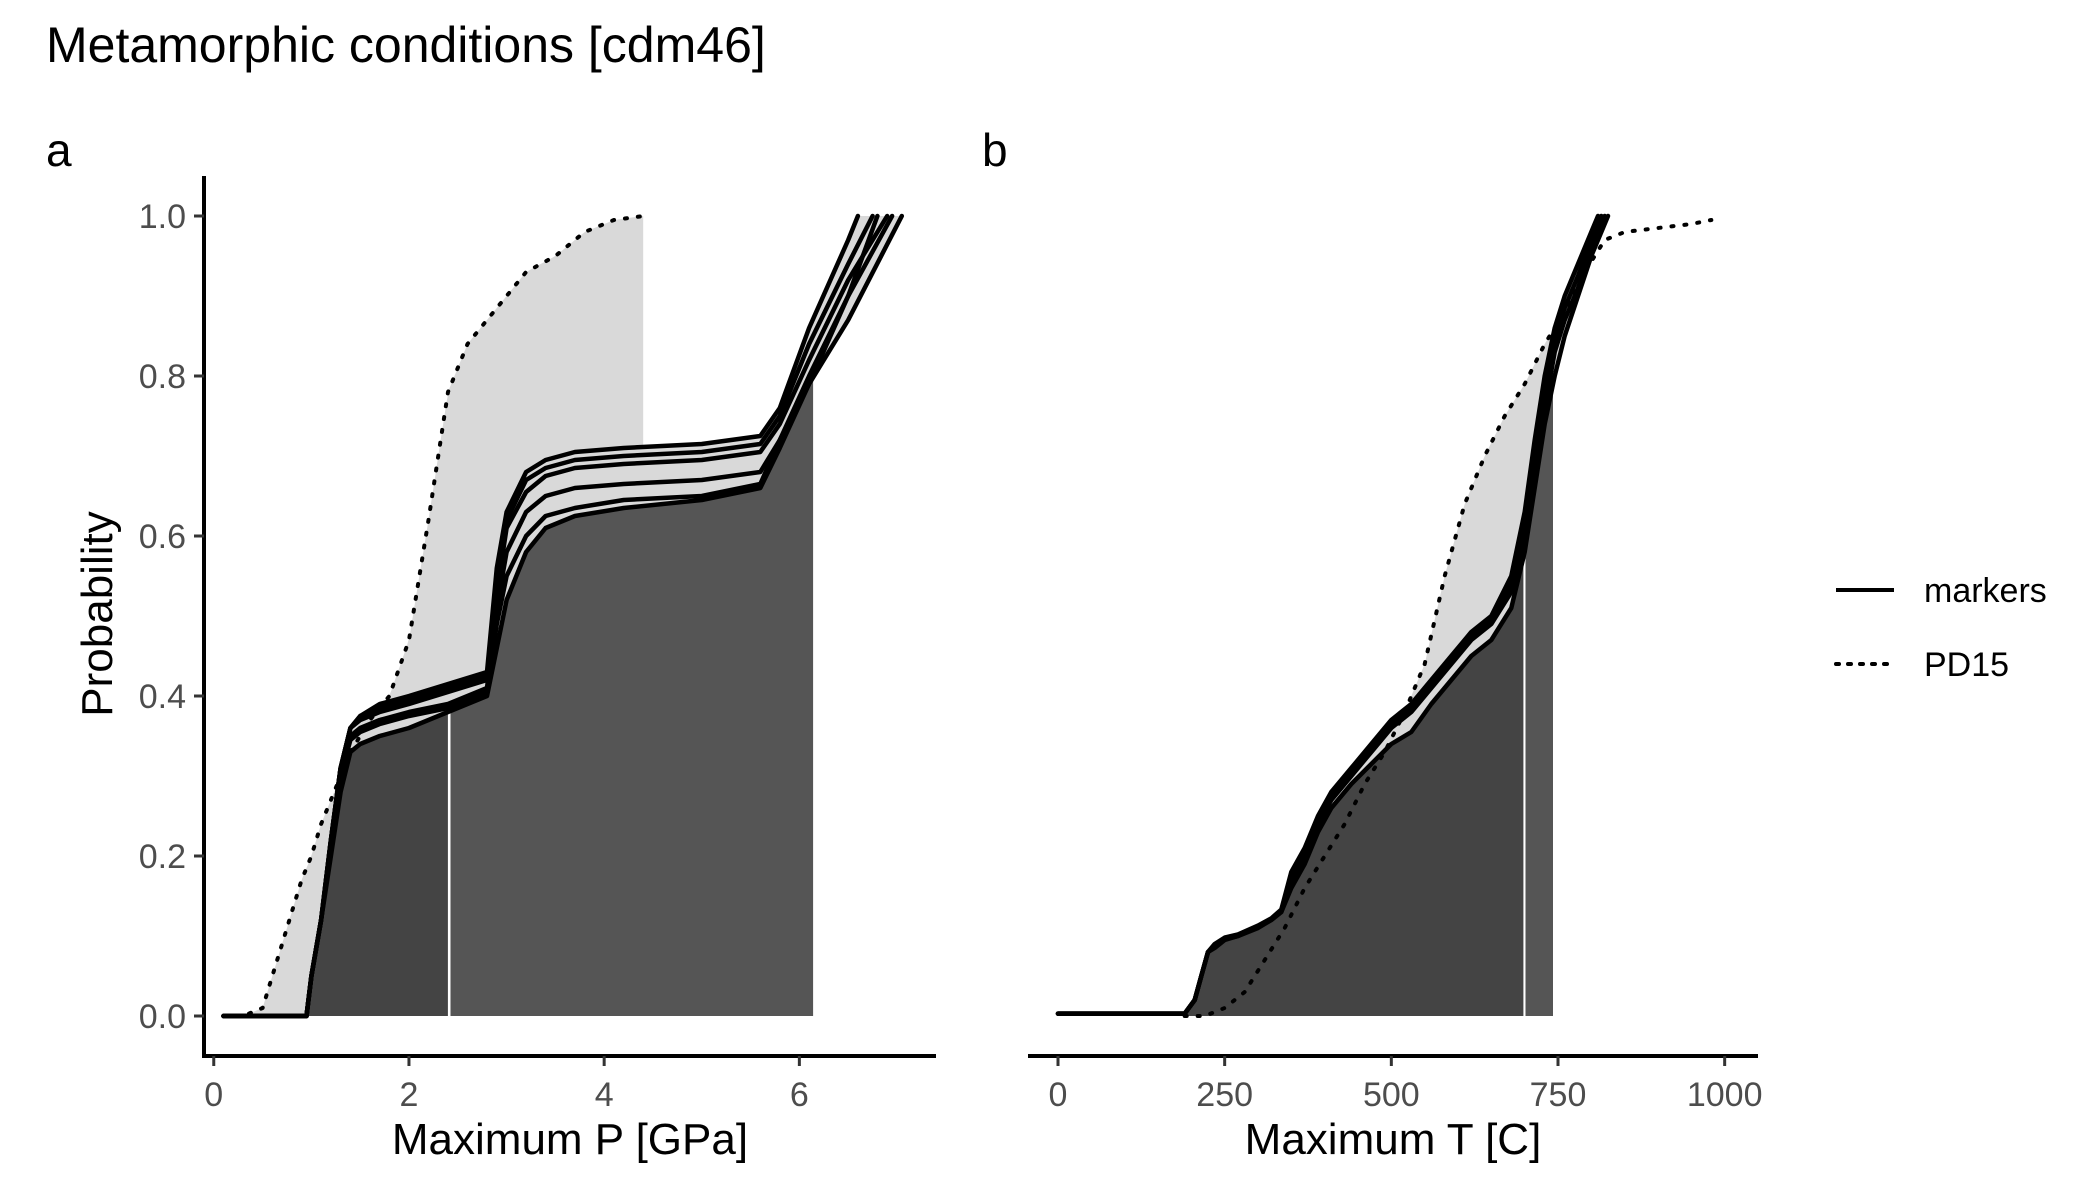 The height and width of the screenshot is (1200, 2100). Describe the element at coordinates (162, 857) in the screenshot. I see `panel-a-y-tick-label-1: 0.2` at that location.